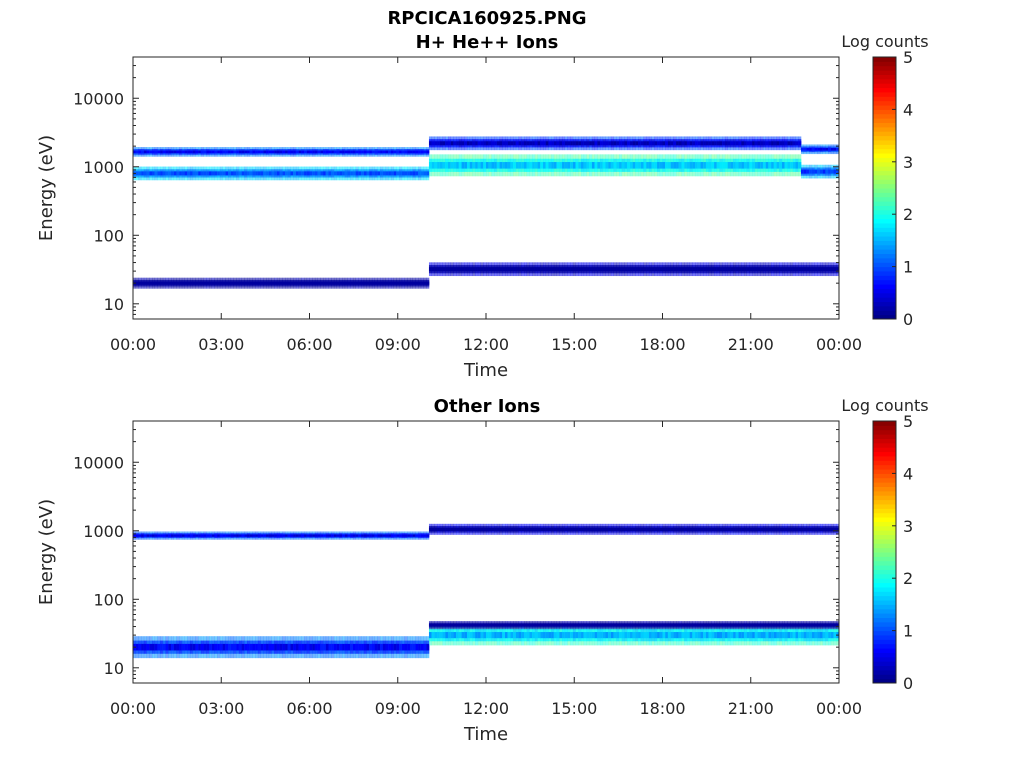  What do you see at coordinates (485, 734) in the screenshot?
I see `x-axis-label: Time` at bounding box center [485, 734].